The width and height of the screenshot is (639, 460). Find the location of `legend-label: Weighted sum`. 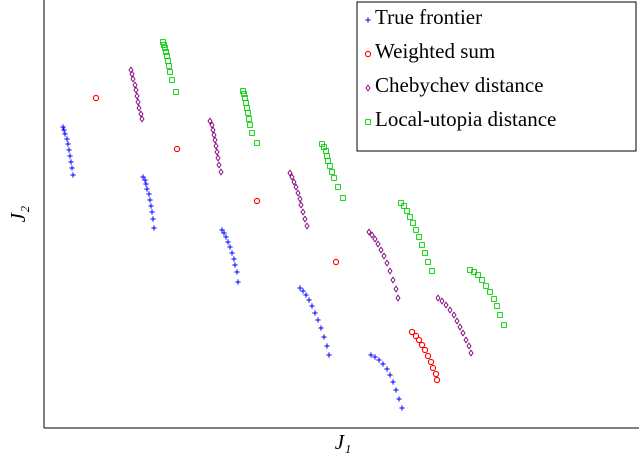

legend-label: Weighted sum is located at coordinates (435, 51).